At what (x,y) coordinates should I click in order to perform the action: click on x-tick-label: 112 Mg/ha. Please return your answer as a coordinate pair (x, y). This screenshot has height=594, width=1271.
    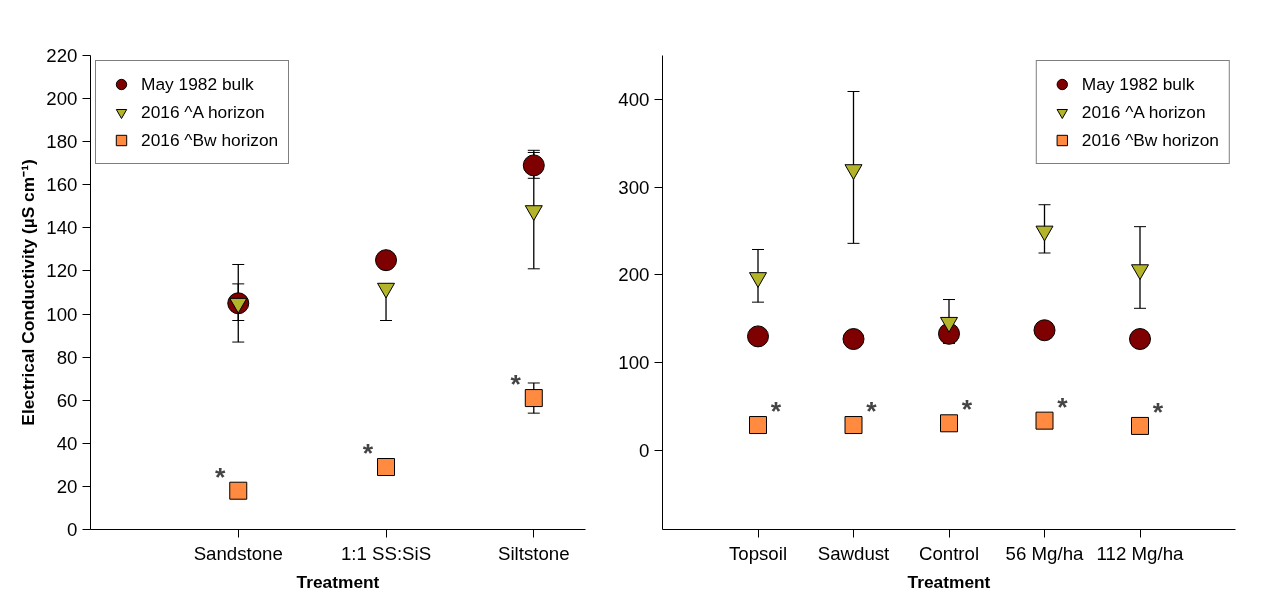
    Looking at the image, I should click on (1140, 553).